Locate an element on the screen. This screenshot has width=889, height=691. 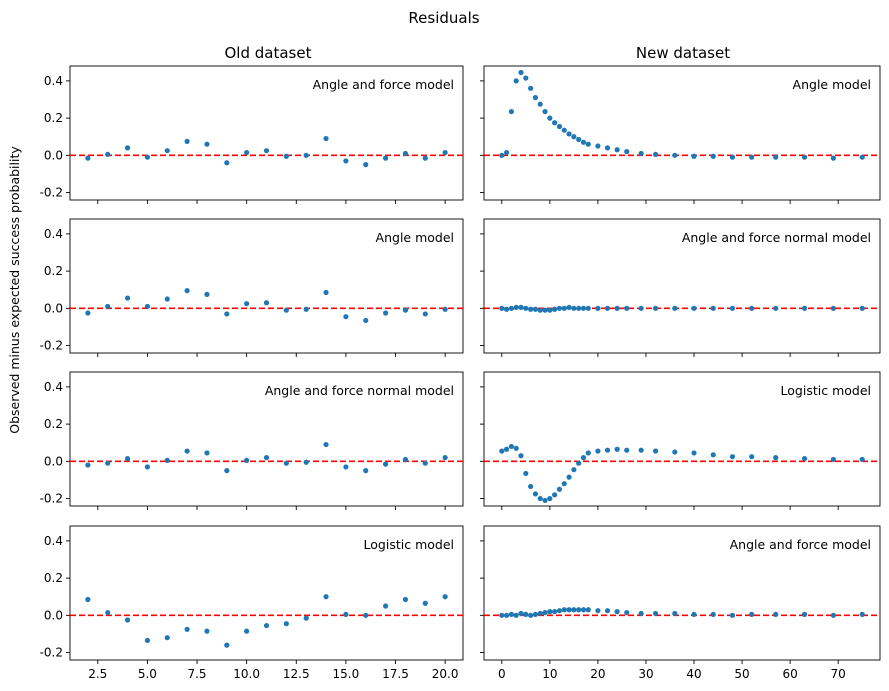
subplot-1-2: Logistic model is located at coordinates (680, 440).